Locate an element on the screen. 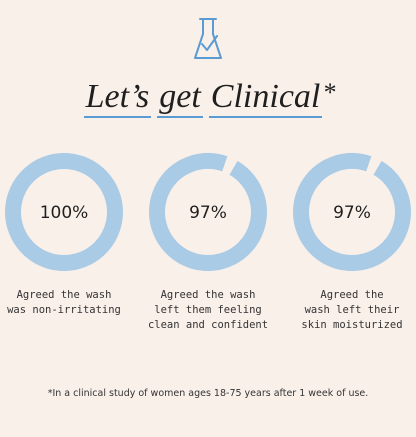 The width and height of the screenshot is (416, 437). caption-line: left them feeling is located at coordinates (208, 310).